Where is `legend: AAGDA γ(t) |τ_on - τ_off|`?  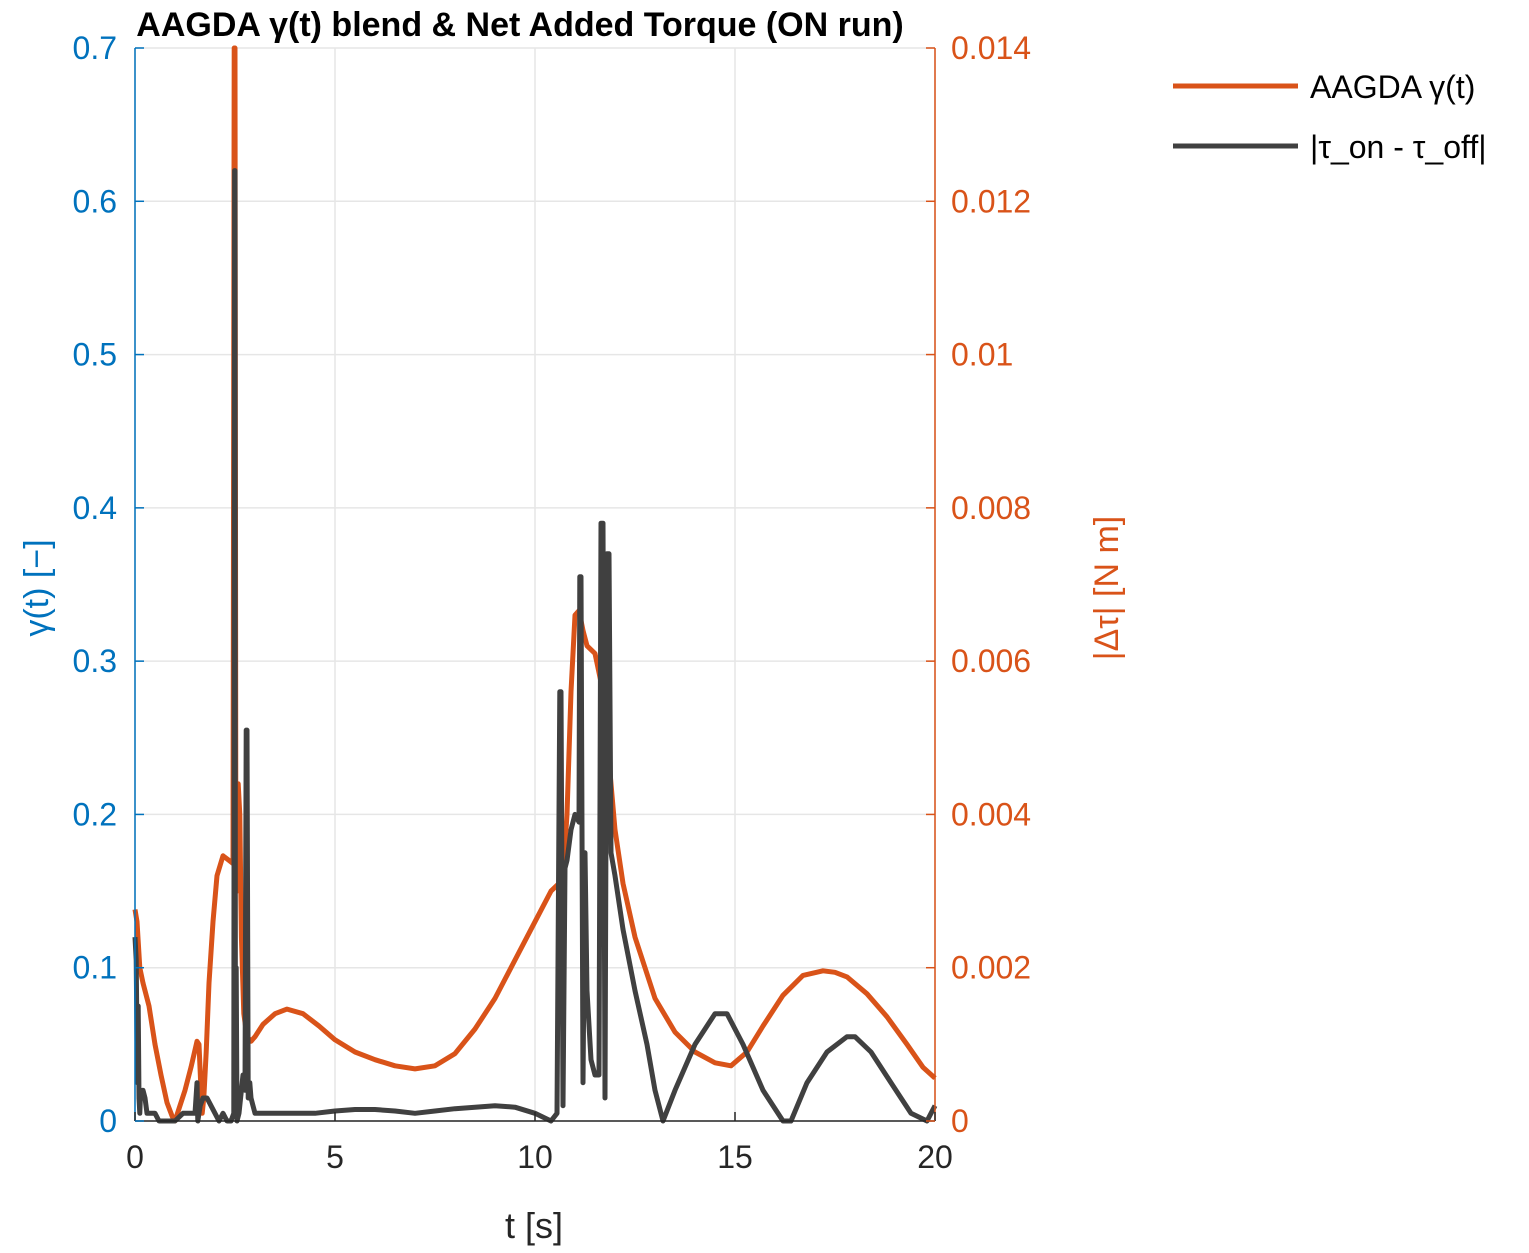 legend: AAGDA γ(t) |τ_on - τ_off| is located at coordinates (1330, 117).